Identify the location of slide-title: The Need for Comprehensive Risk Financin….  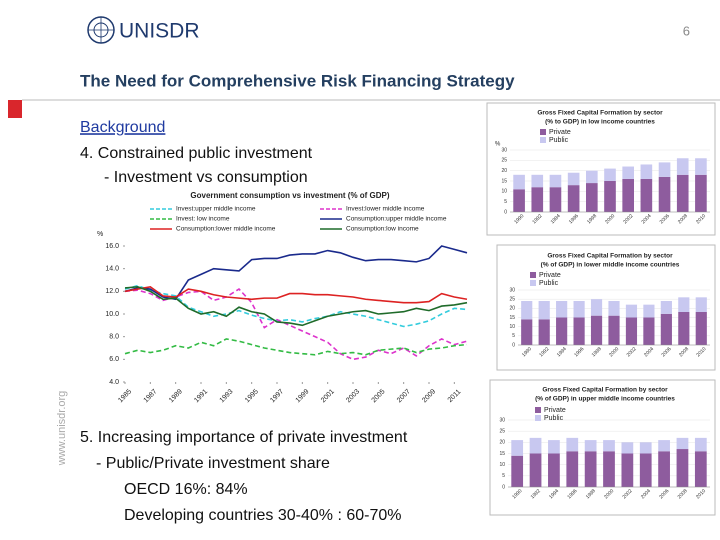
(297, 80).